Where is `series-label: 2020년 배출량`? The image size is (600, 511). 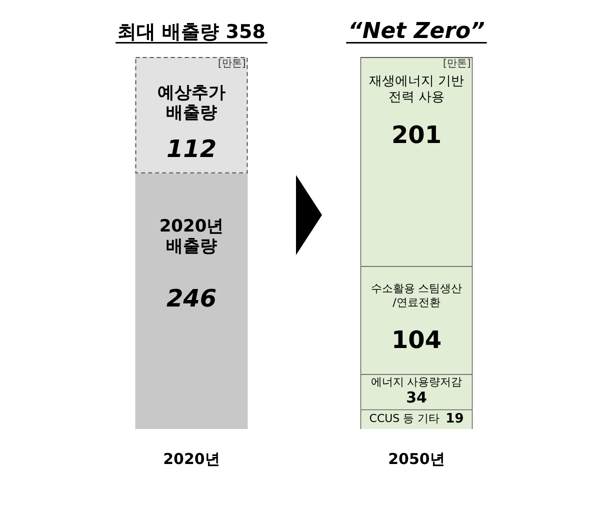 series-label: 2020년 배출량 is located at coordinates (191, 236).